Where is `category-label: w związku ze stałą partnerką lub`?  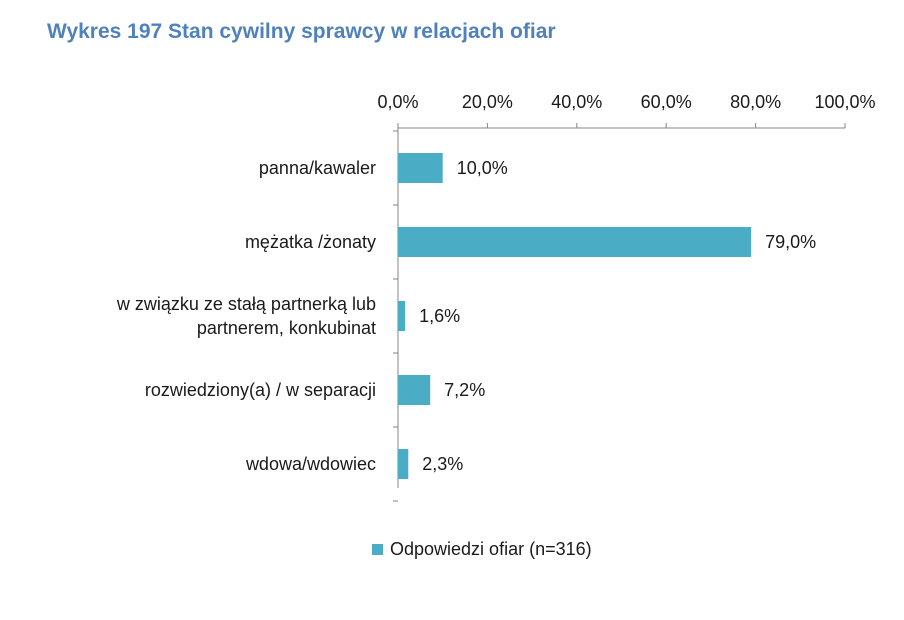 category-label: w związku ze stałą partnerką lub is located at coordinates (246, 304).